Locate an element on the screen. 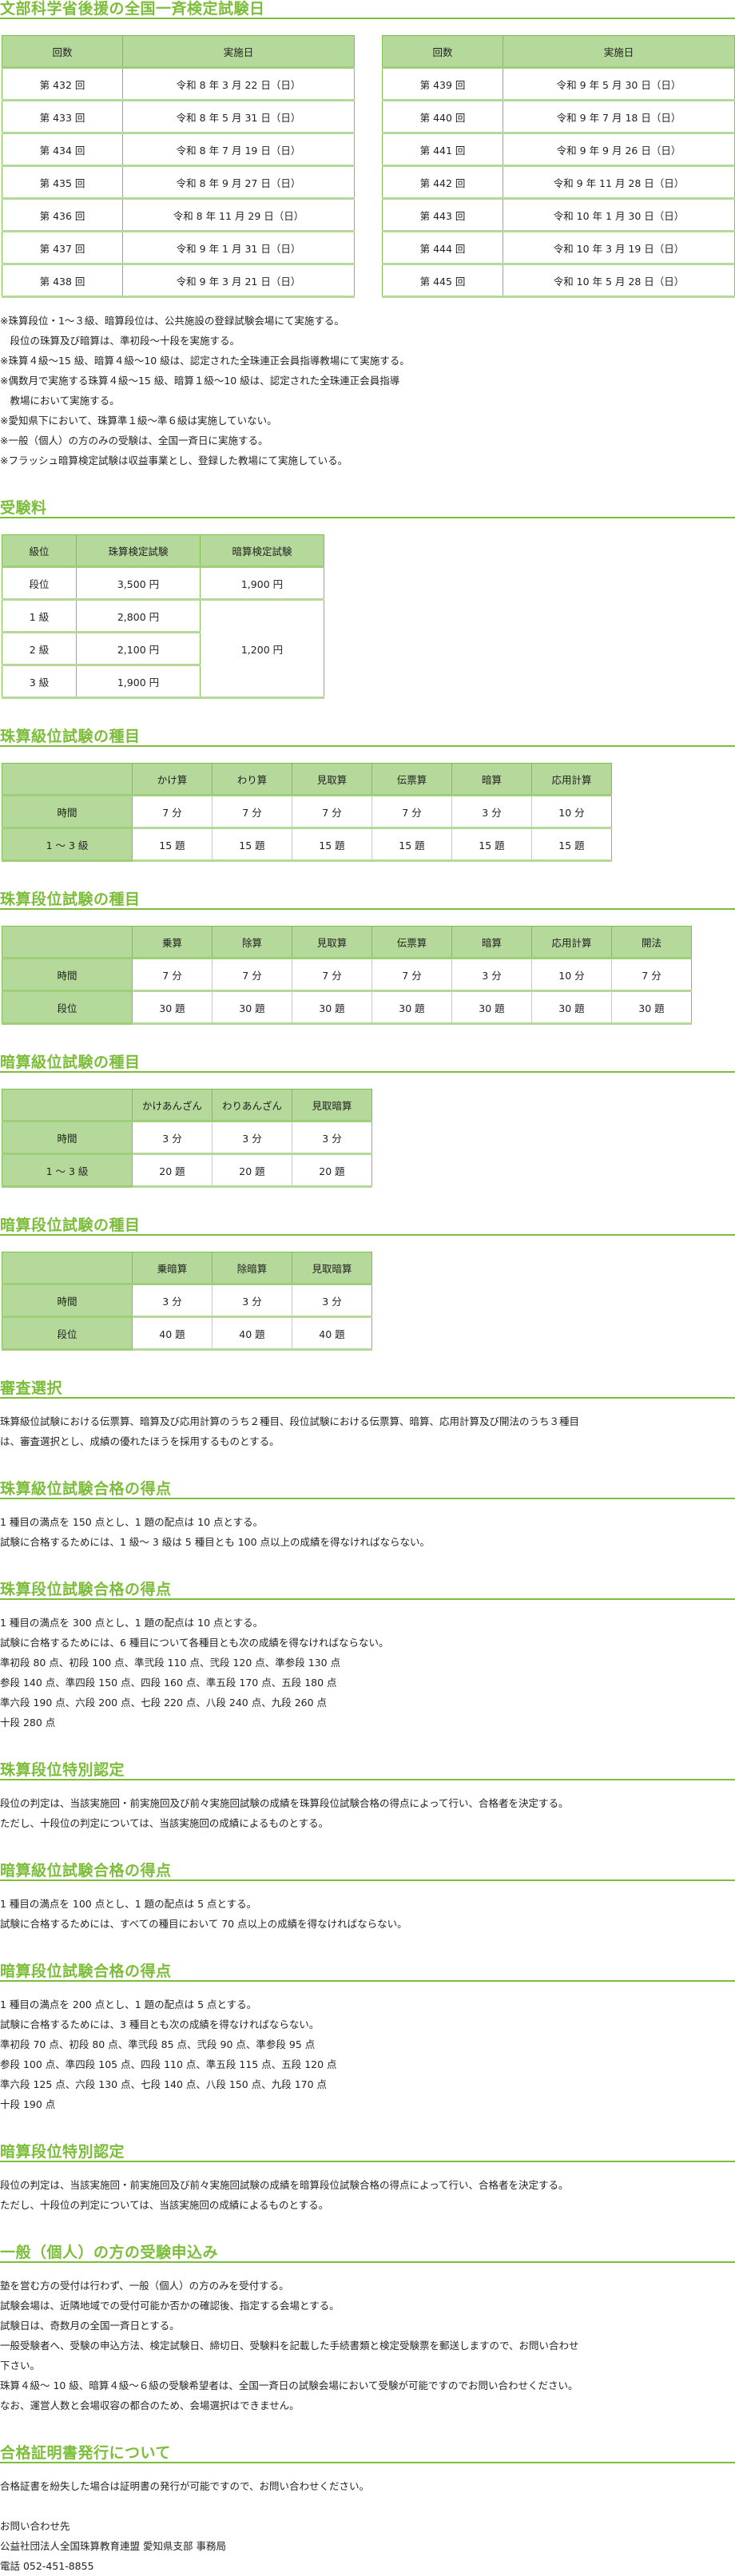  section-heading: 暗算段位試験合格の得点 is located at coordinates (367, 1972).